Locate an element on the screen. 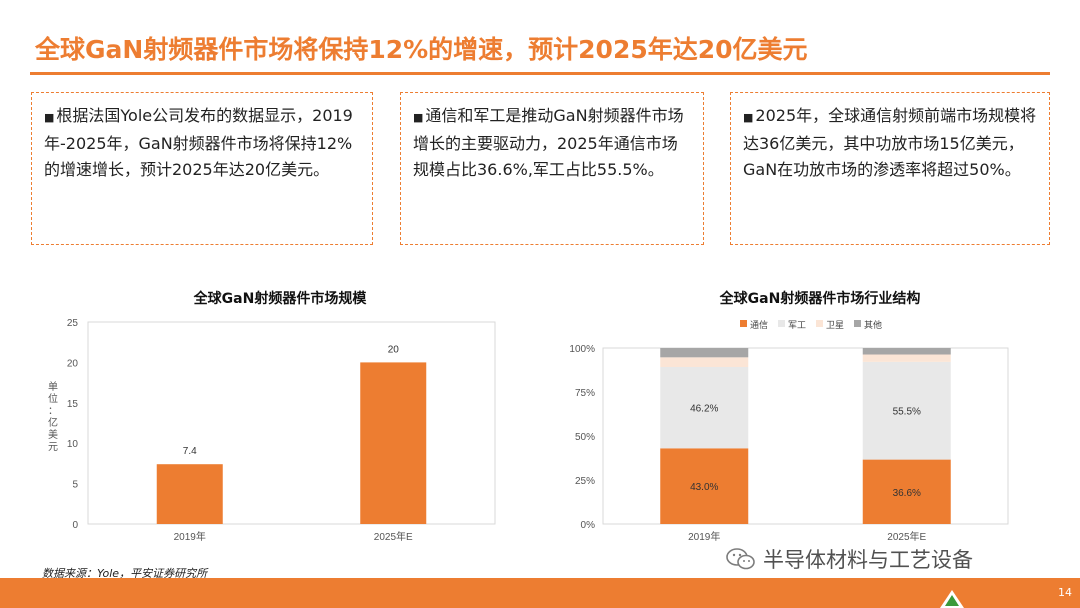  segment-label: 46.2% is located at coordinates (704, 409).